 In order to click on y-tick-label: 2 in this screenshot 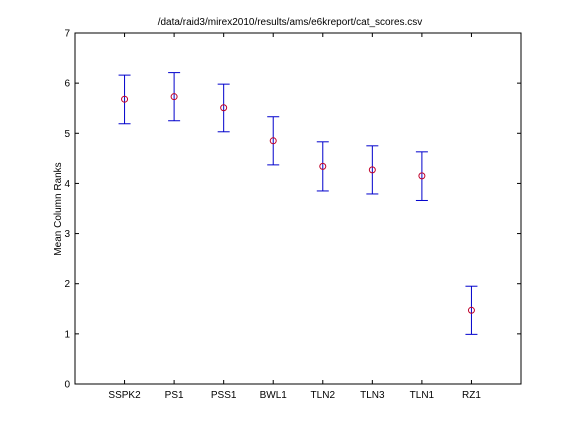, I will do `click(67, 284)`.